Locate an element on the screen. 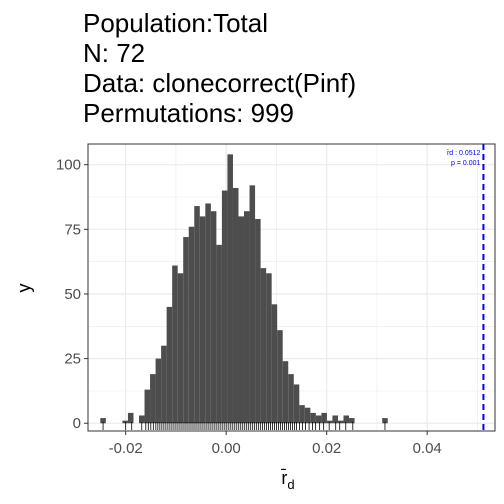 This screenshot has width=504, height=504. title-n: N: 72 is located at coordinates (114, 53).